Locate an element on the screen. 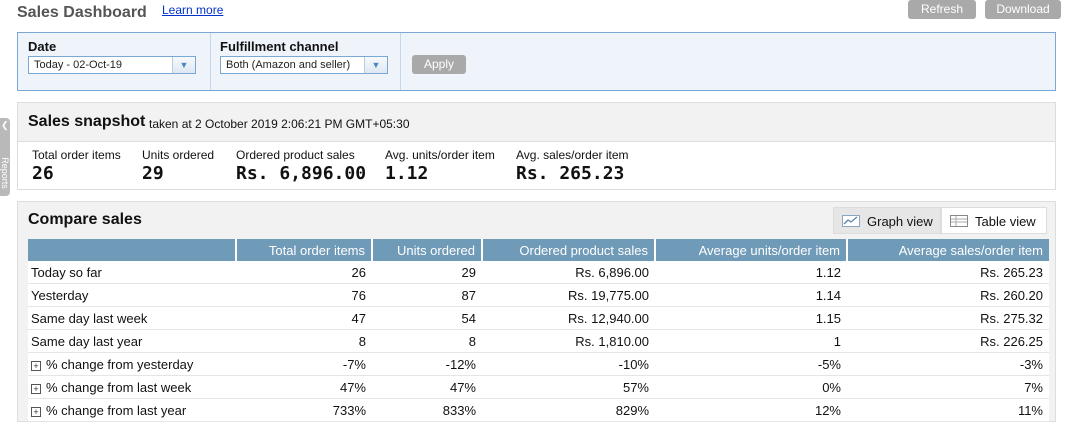 This screenshot has width=1070, height=422. graph-view-button: Graph view is located at coordinates (887, 220).